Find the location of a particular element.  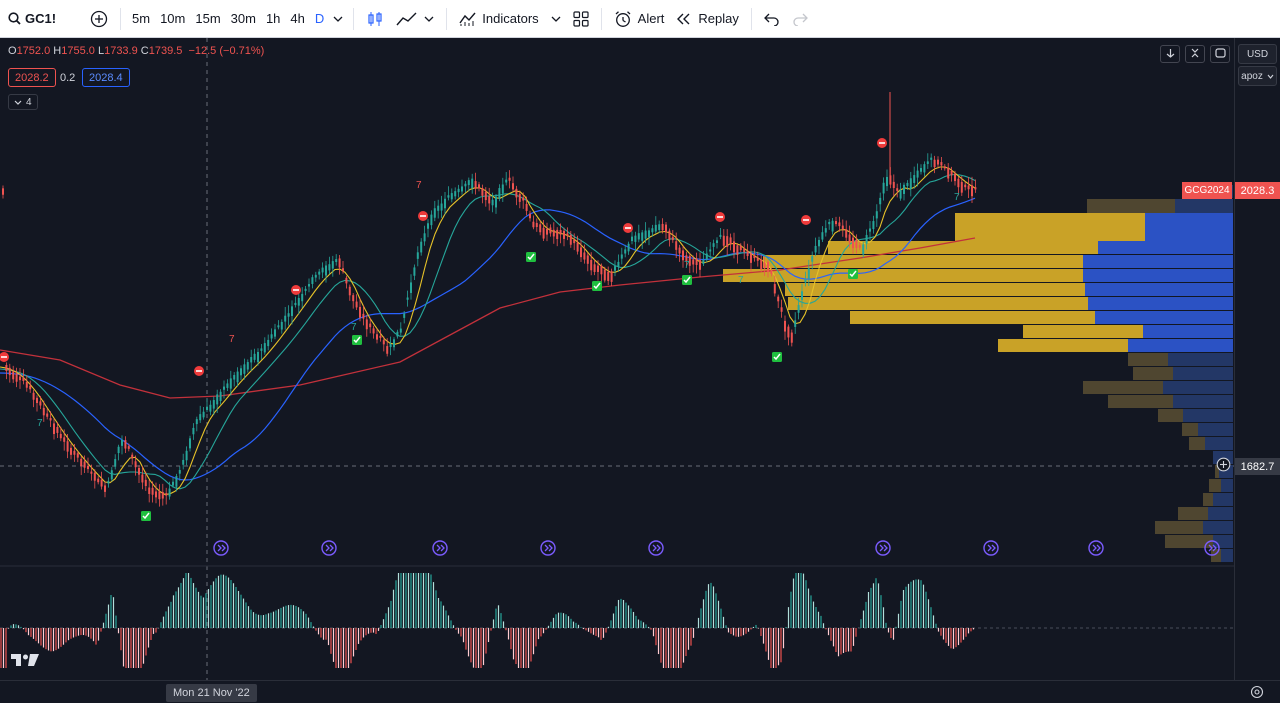

indicators-collapse-button: 4 is located at coordinates (23, 102).